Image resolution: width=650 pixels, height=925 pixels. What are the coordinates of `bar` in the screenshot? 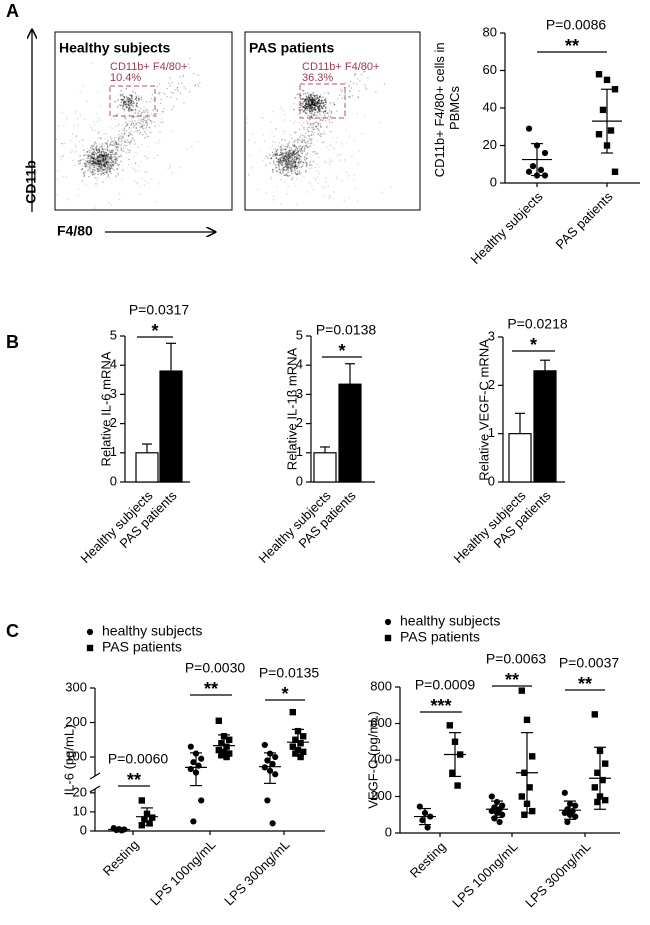 It's located at (350, 433).